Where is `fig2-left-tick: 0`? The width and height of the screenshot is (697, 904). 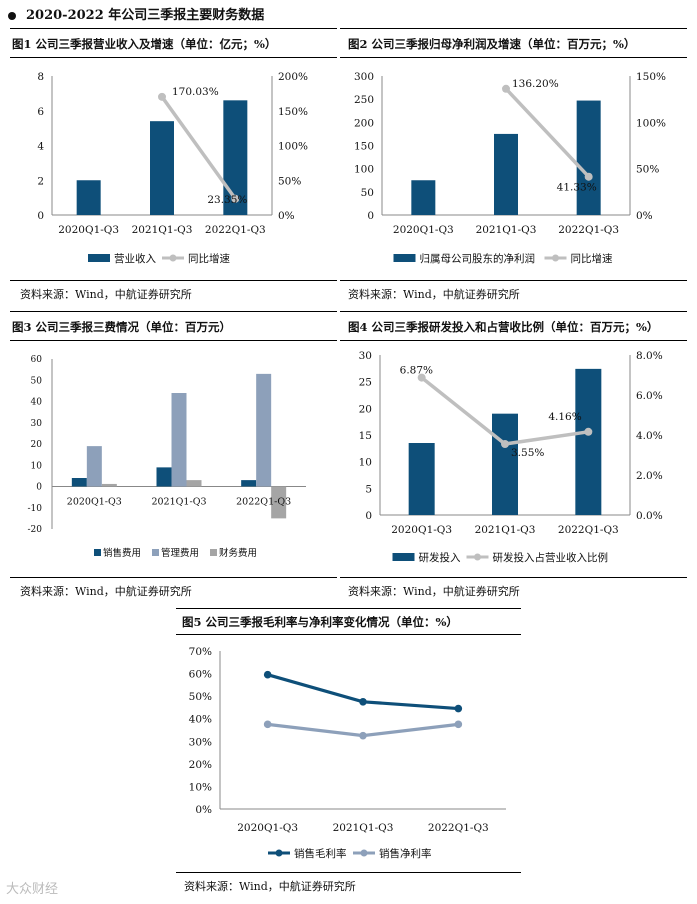 fig2-left-tick: 0 is located at coordinates (370, 216).